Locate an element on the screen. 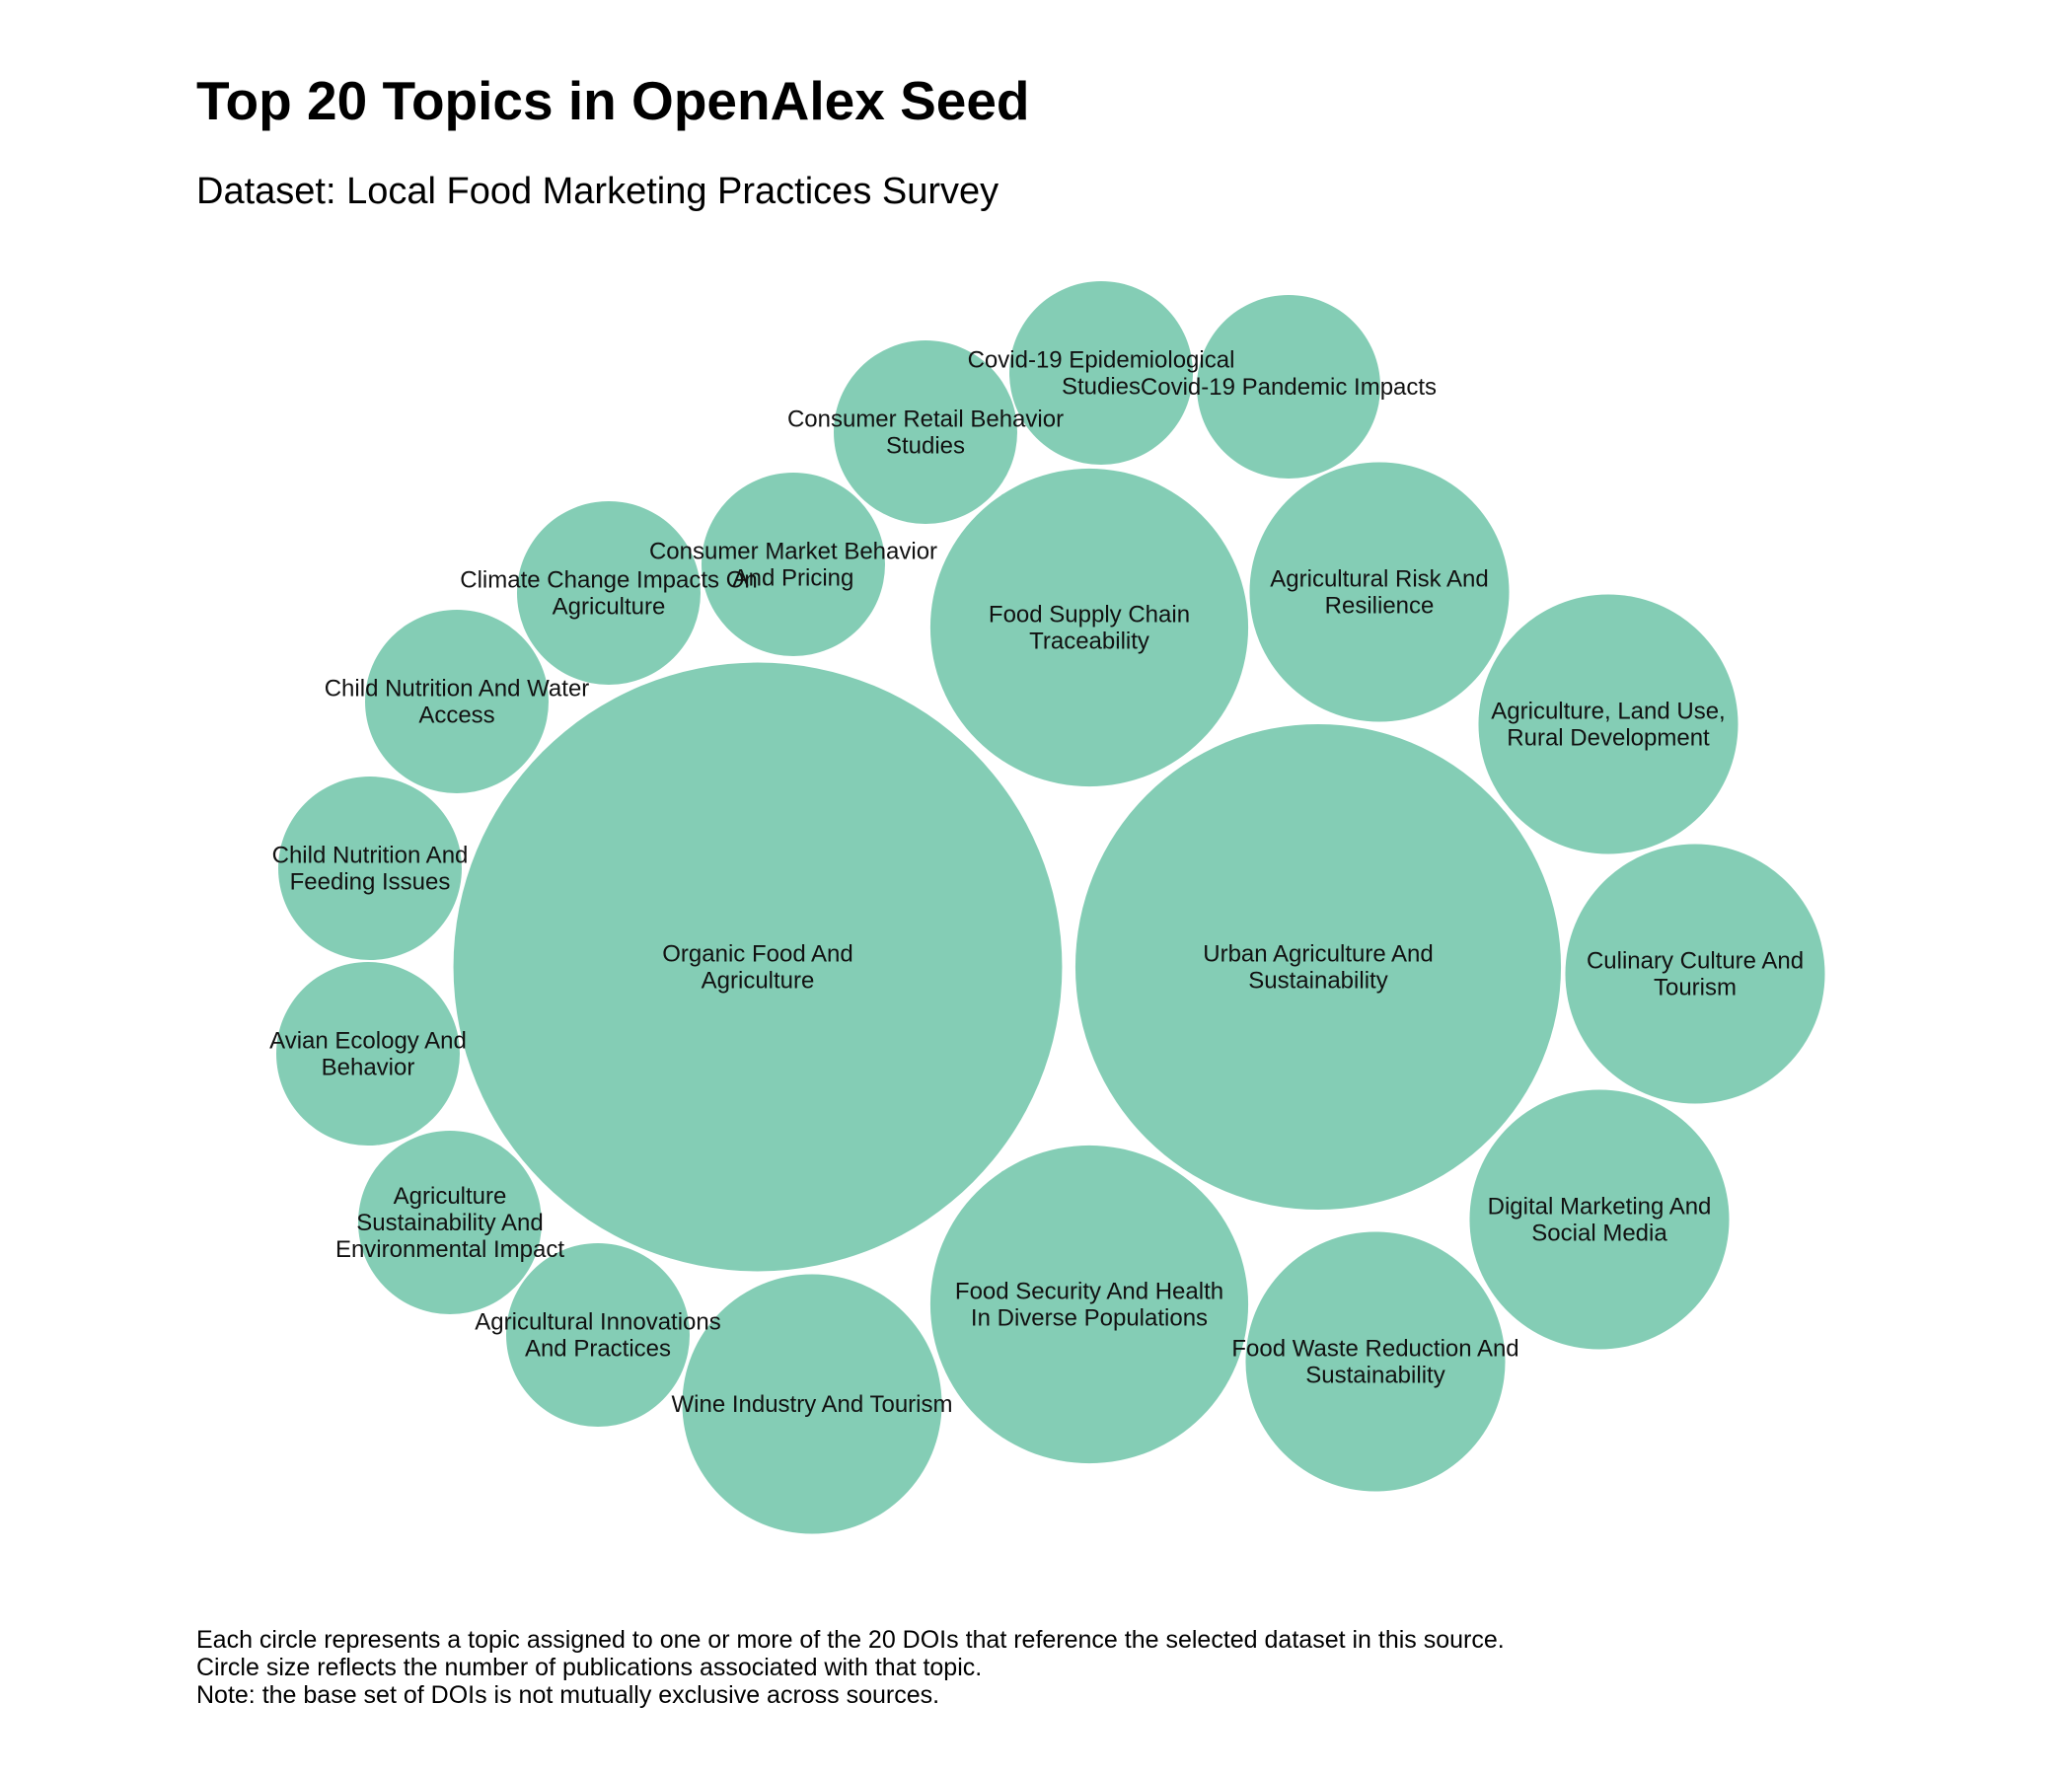 Image resolution: width=2072 pixels, height=1776 pixels. bubble-covid-19-pandemic-impacts is located at coordinates (1289, 387).